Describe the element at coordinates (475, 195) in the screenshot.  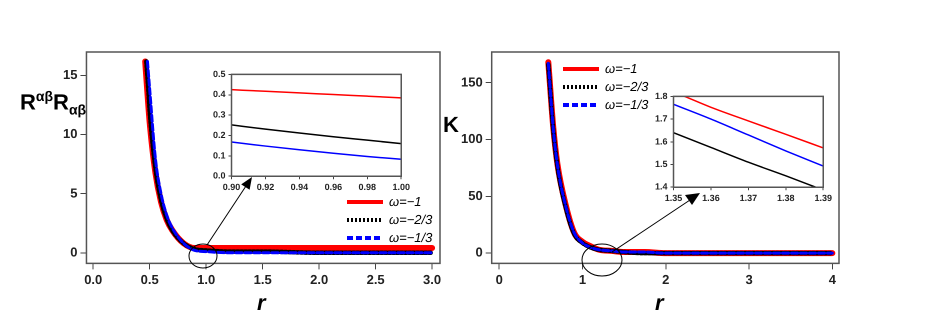
I see `y-tick-label: 50` at that location.